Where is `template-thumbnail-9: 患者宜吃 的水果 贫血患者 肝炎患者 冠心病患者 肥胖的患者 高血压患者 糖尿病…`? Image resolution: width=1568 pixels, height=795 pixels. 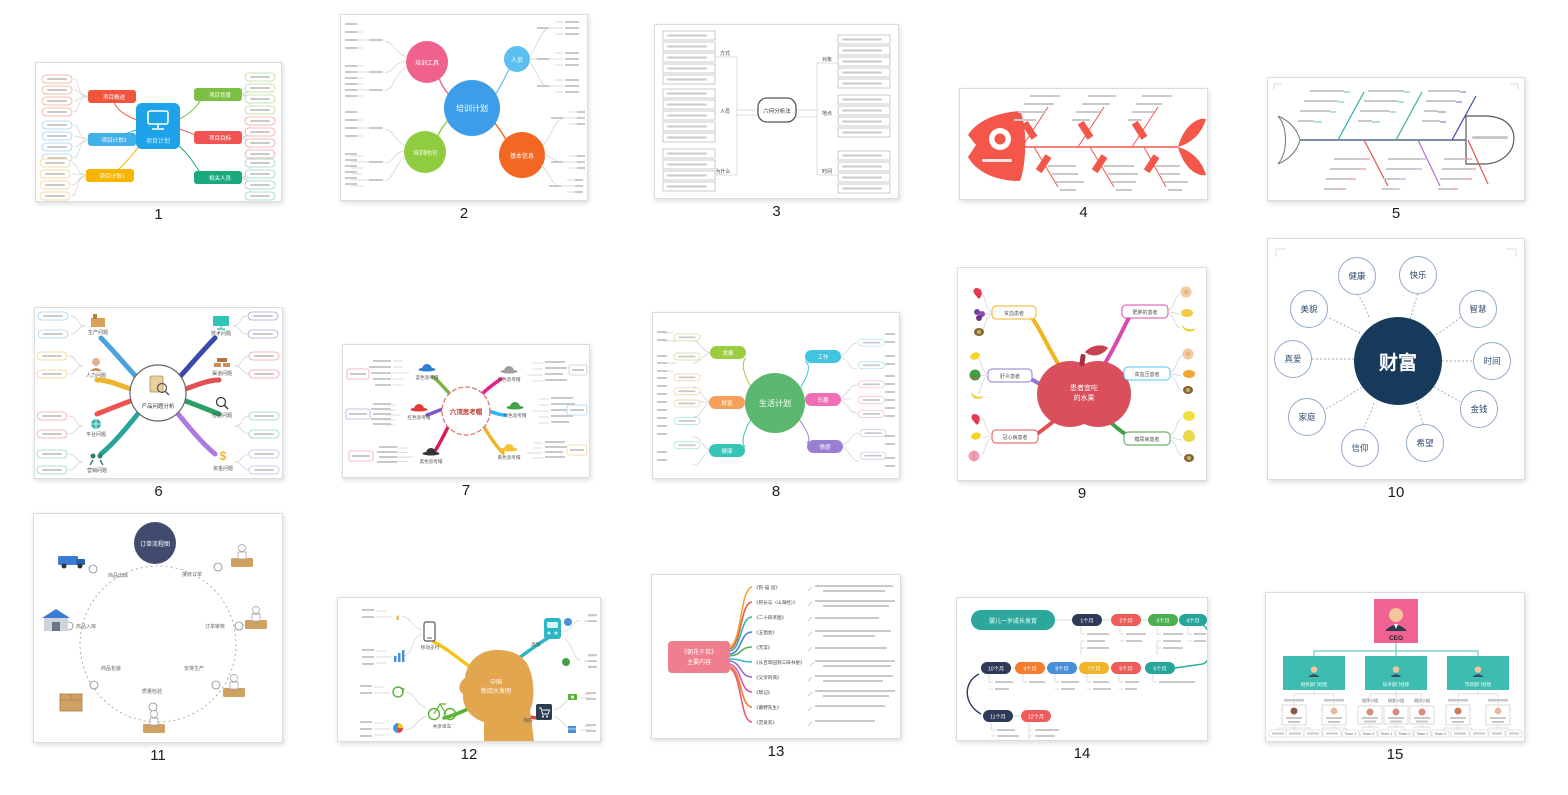 template-thumbnail-9: 患者宜吃 的水果 贫血患者 肝炎患者 冠心病患者 肥胖的患者 高血压患者 糖尿病… is located at coordinates (1082, 384).